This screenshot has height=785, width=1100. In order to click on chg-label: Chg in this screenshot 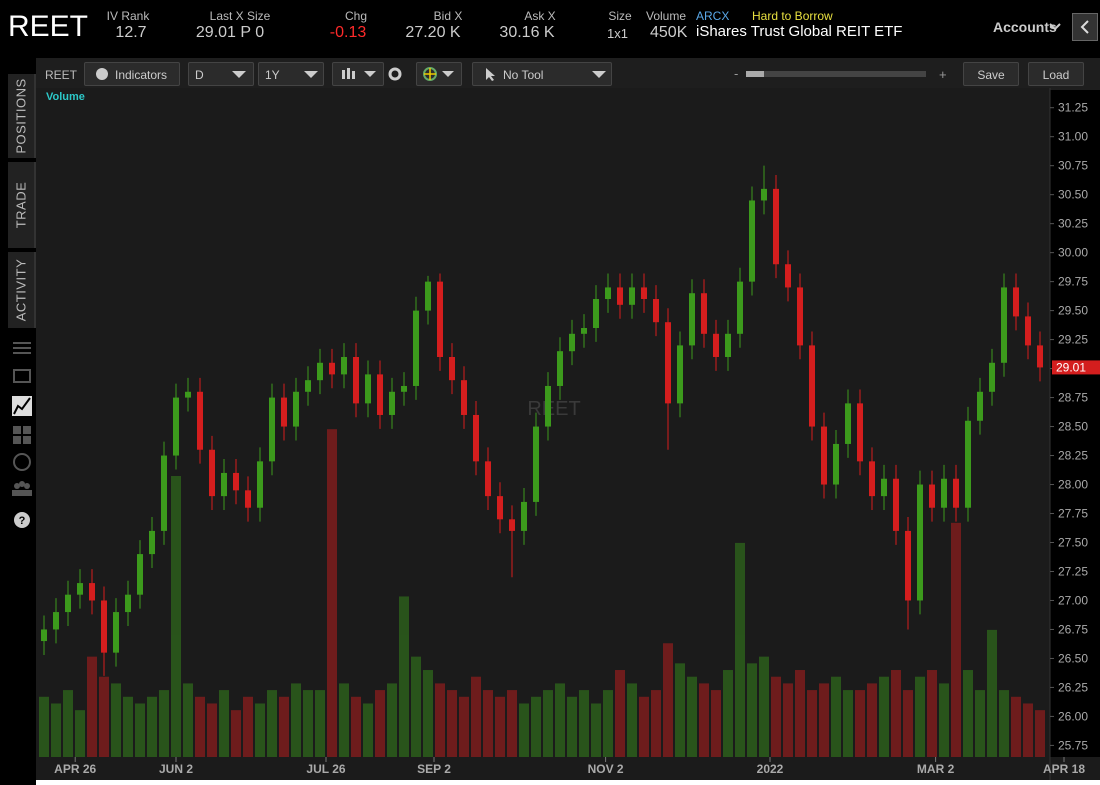, I will do `click(355, 16)`.